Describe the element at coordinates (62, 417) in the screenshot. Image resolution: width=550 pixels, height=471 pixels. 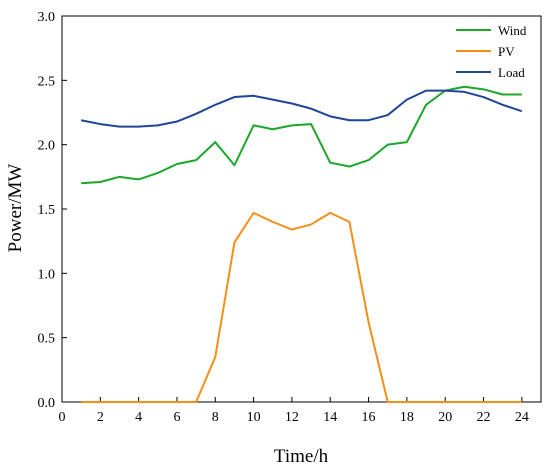
I see `x-tick-label: 0` at that location.